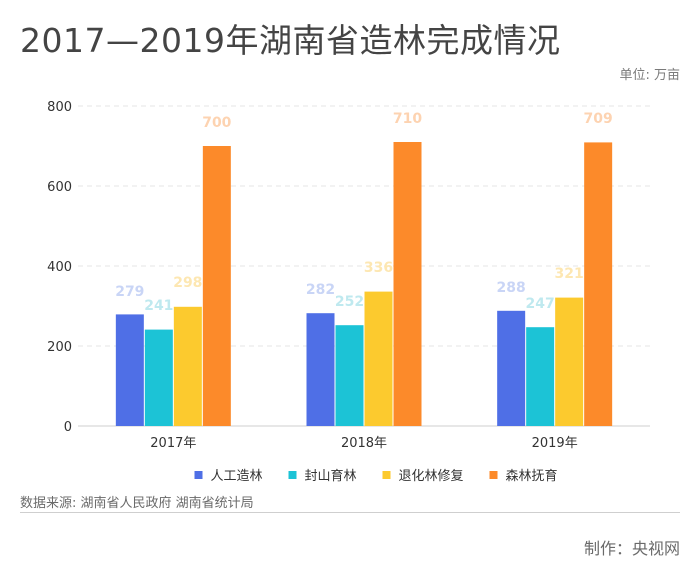  Describe the element at coordinates (350, 512) in the screenshot. I see `divider` at that location.